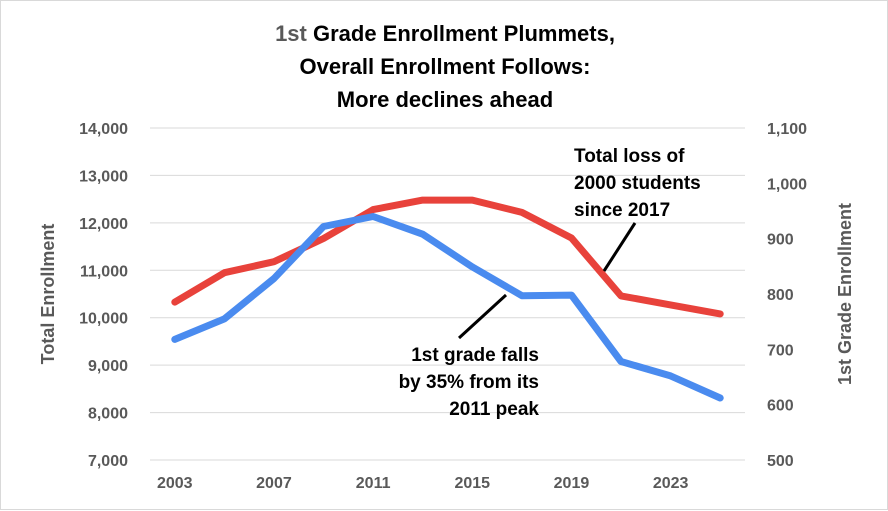  I want to click on x-axis-ticks: 2003 2007 2011 2015 2019 2023, so click(423, 483).